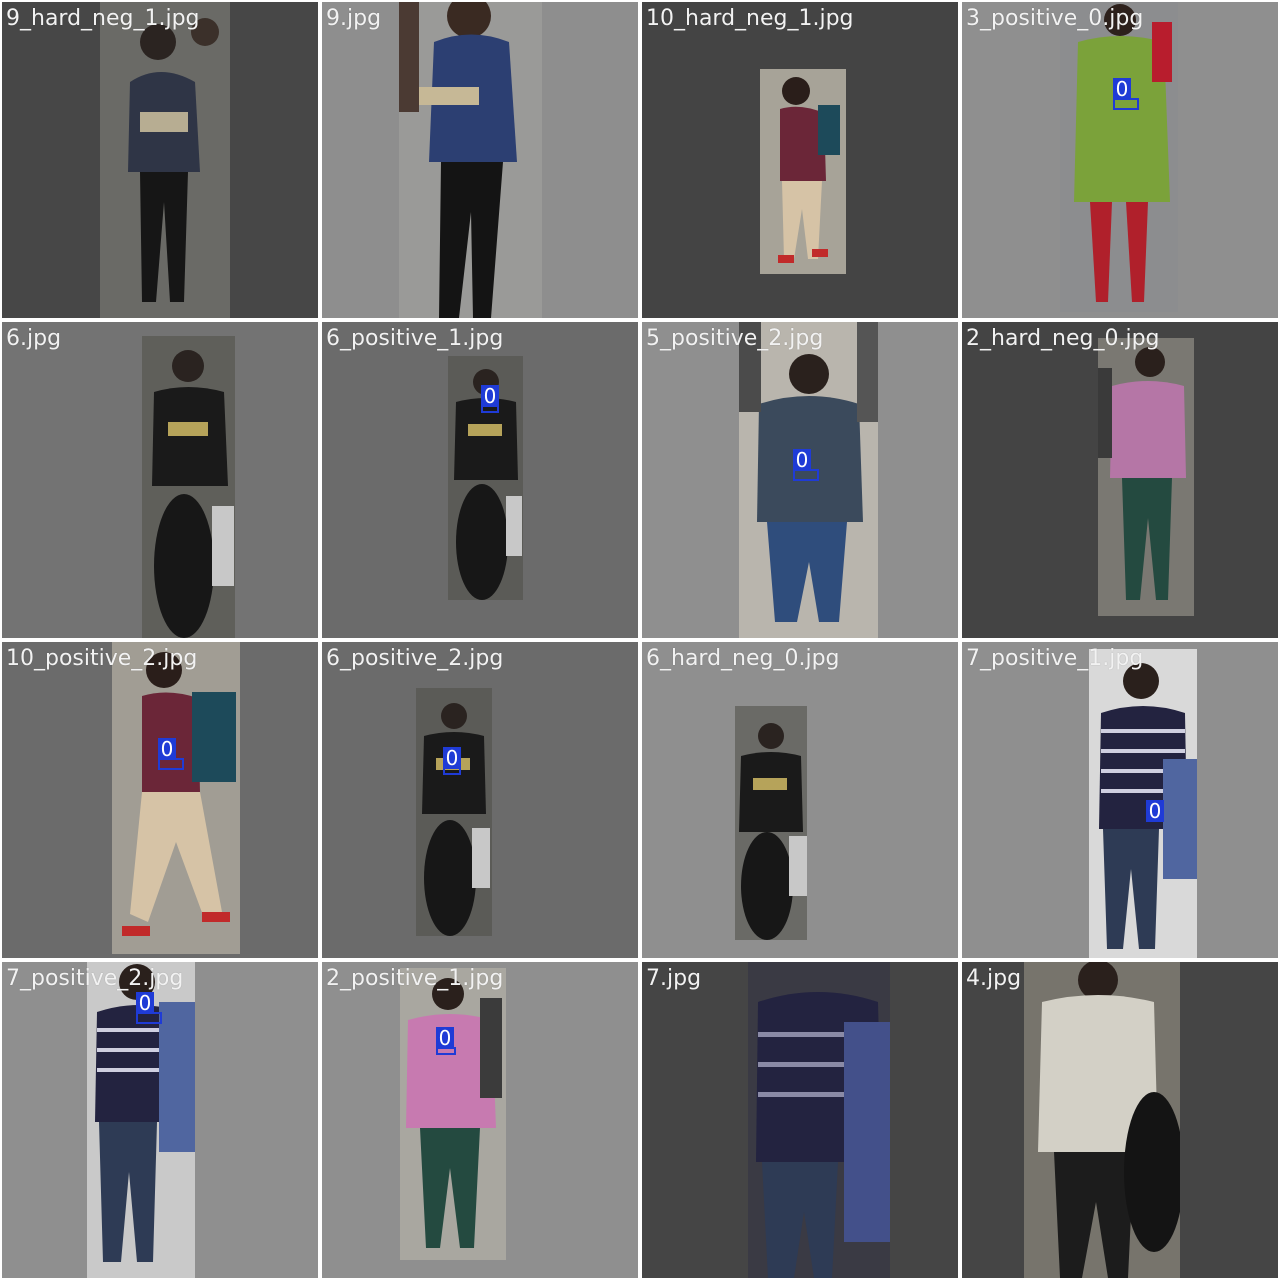 This screenshot has width=1280, height=1280. I want to click on image-filename: 5_positive_2.jpg, so click(735, 338).